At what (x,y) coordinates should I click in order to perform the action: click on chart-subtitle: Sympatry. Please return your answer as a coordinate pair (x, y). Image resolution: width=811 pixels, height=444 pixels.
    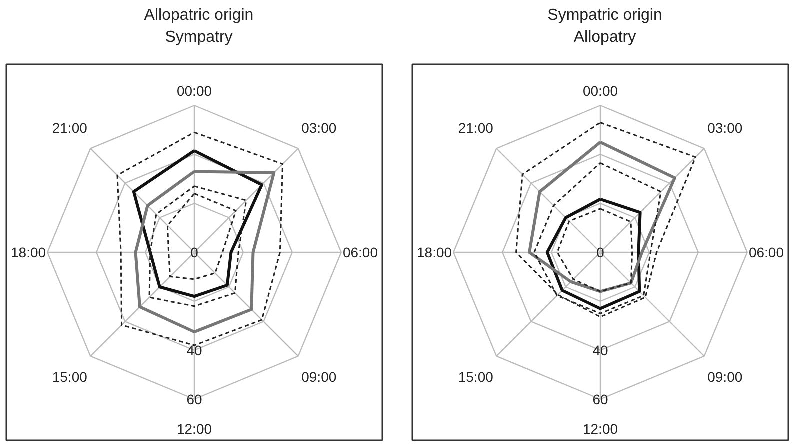
    Looking at the image, I should click on (199, 37).